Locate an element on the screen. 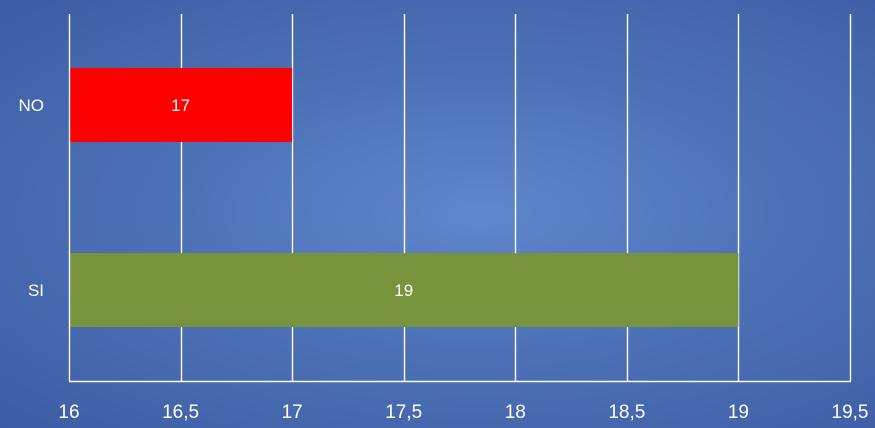 The width and height of the screenshot is (875, 428). data-label-si: 19 is located at coordinates (403, 290).